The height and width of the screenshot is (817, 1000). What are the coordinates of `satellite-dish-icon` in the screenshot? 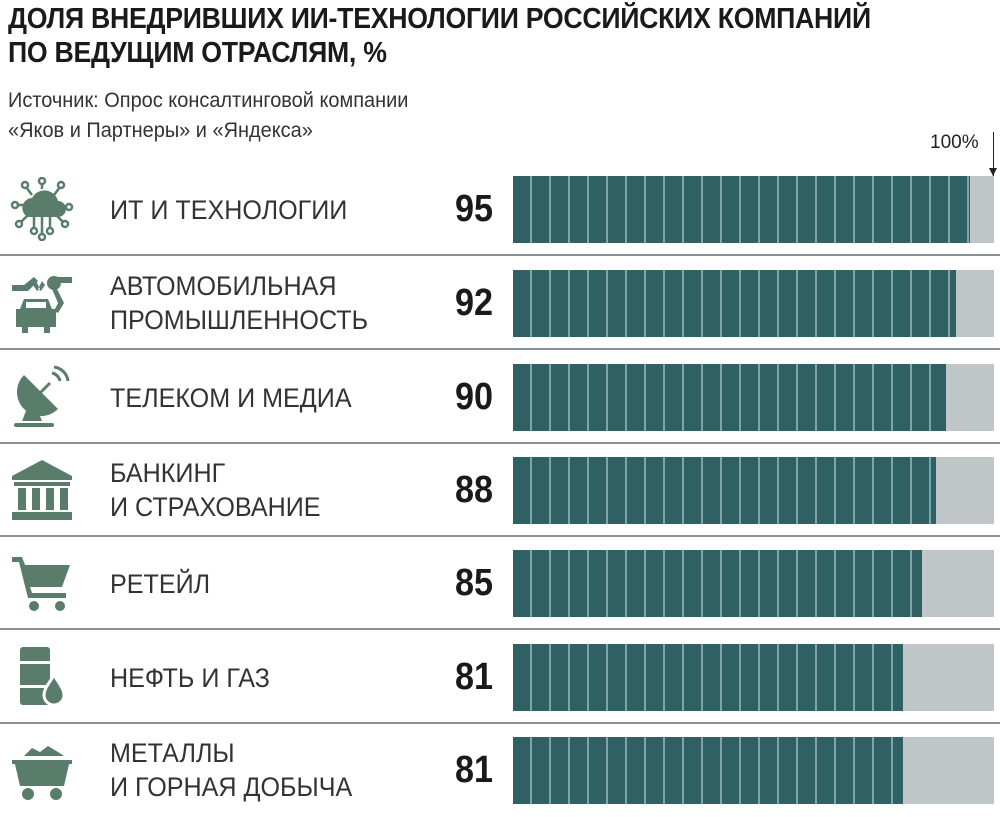 It's located at (42, 396).